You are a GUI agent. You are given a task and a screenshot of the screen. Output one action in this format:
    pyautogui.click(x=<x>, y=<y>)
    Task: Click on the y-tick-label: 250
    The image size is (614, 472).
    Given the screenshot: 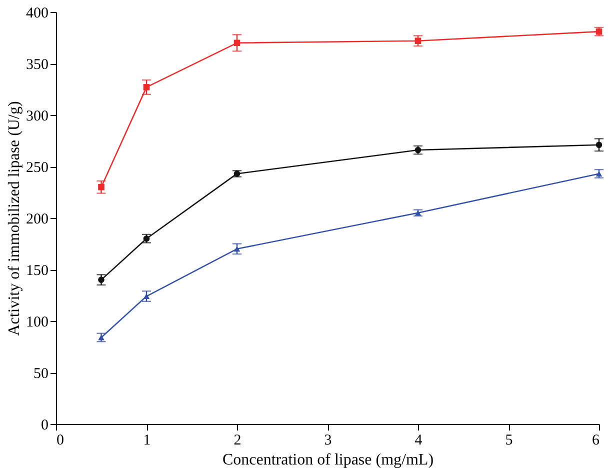 What is the action you would take?
    pyautogui.click(x=37, y=168)
    